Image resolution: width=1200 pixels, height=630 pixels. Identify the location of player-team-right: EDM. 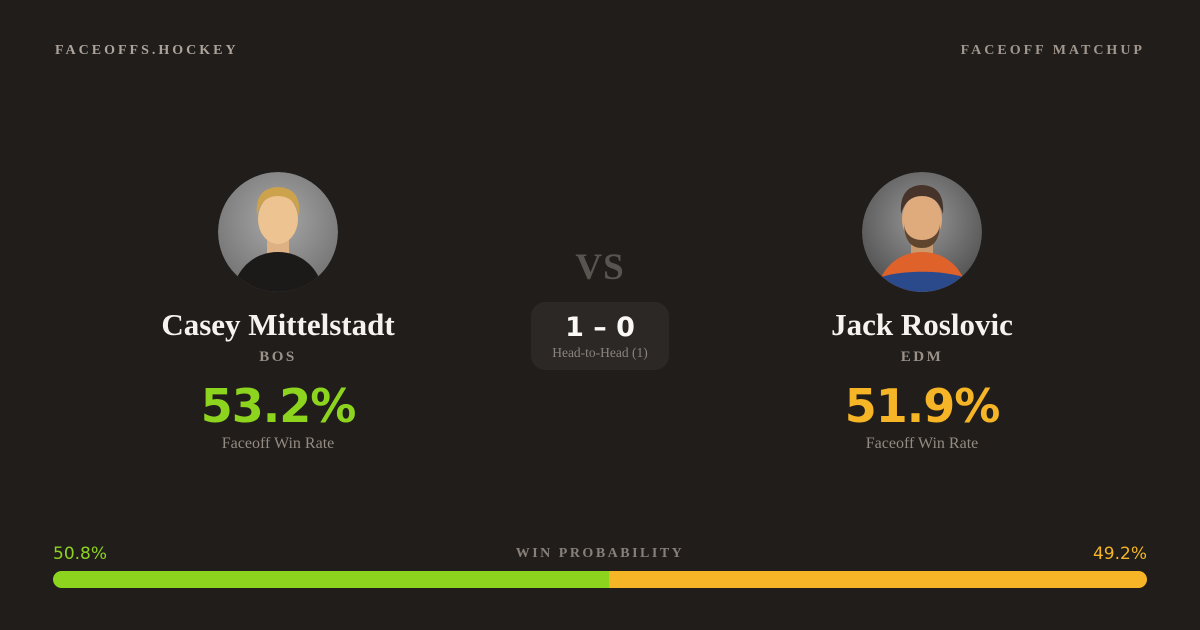
(922, 357).